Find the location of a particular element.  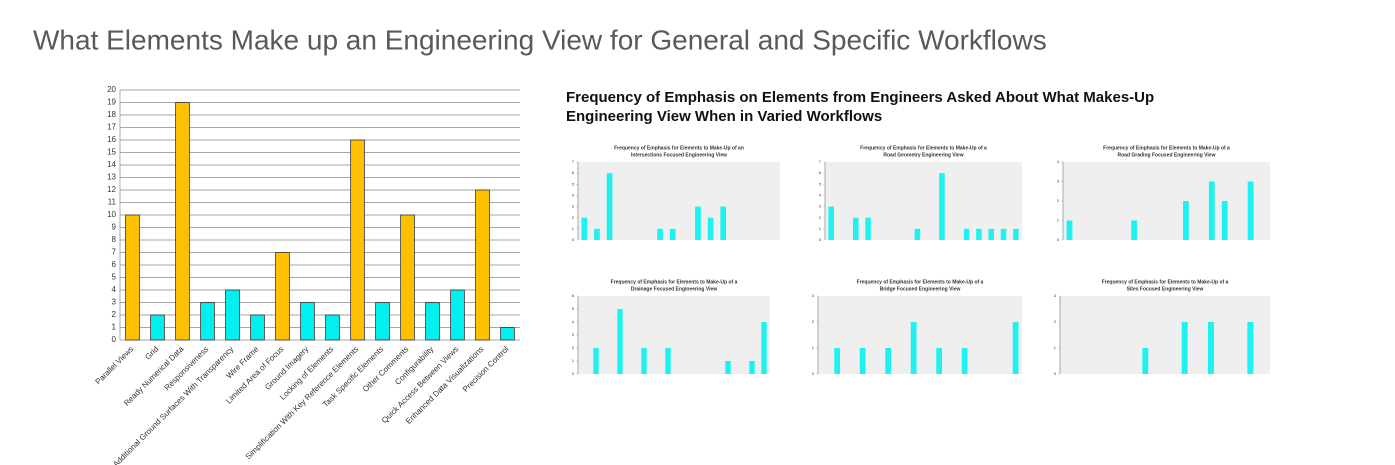

y-tick-label: 16 is located at coordinates (111, 139).